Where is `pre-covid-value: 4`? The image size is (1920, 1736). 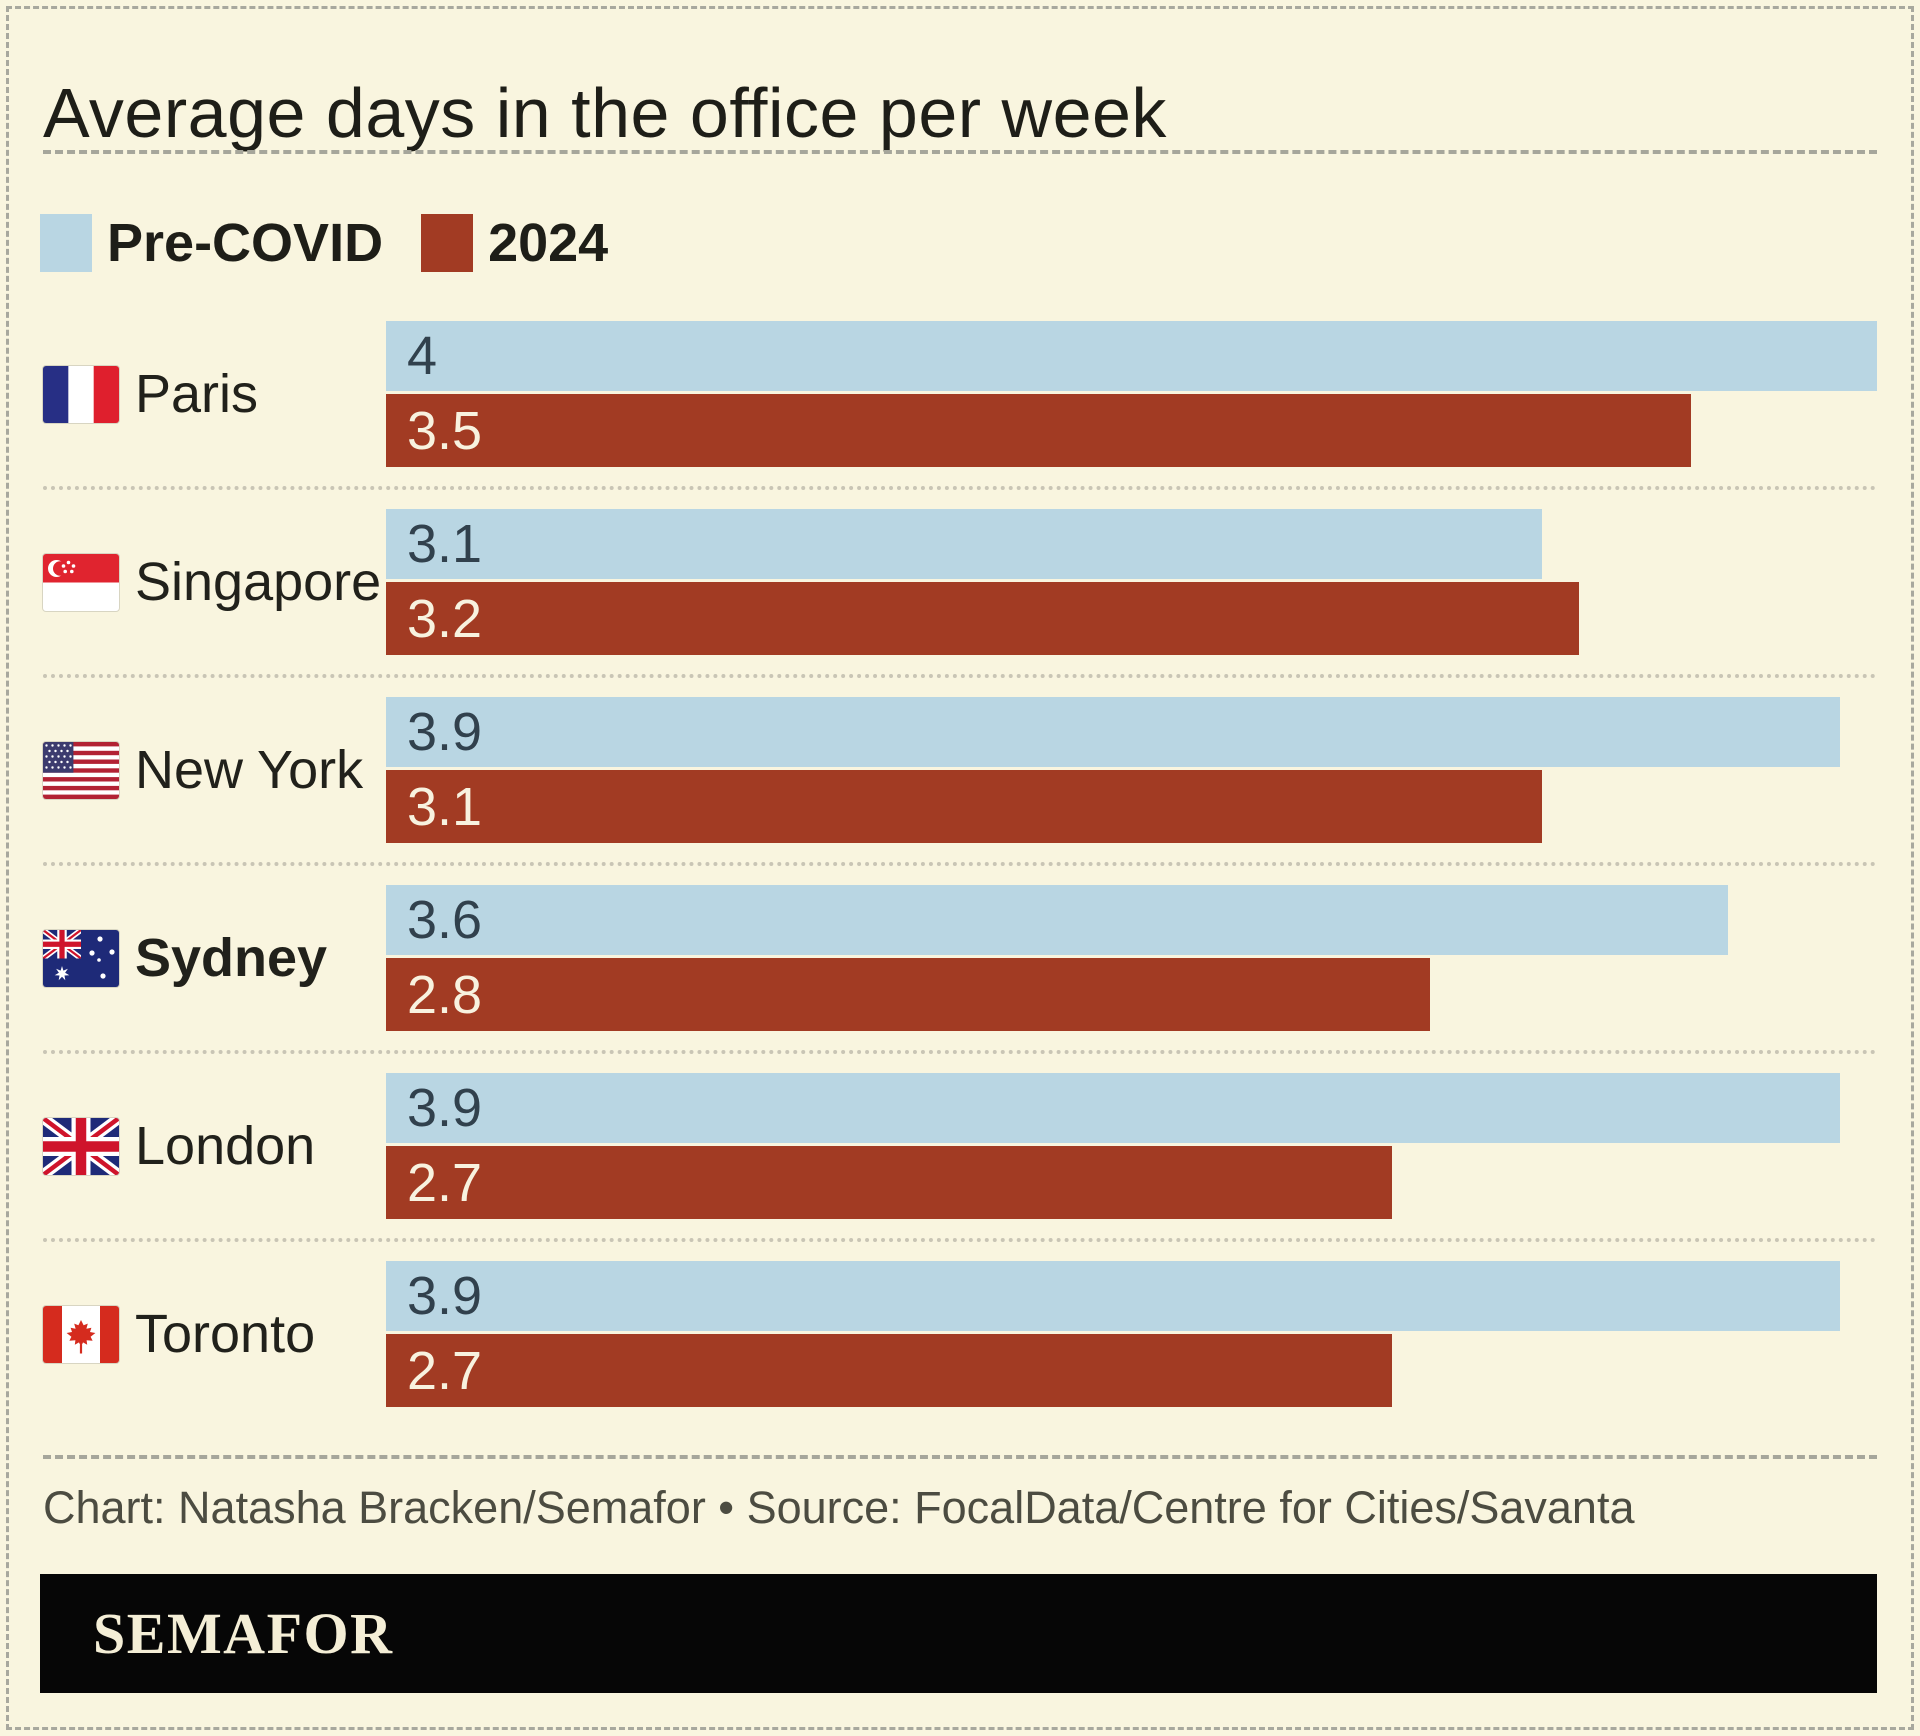
pre-covid-value: 4 is located at coordinates (422, 356).